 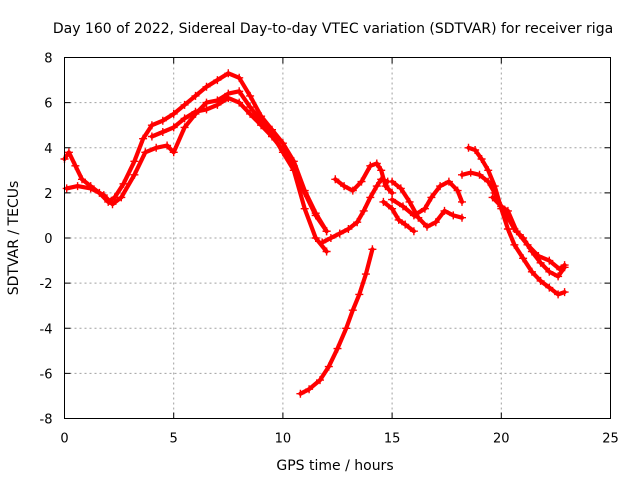 I want to click on x-tick-labels: 0 5 10 15 20 25, so click(x=339, y=439).